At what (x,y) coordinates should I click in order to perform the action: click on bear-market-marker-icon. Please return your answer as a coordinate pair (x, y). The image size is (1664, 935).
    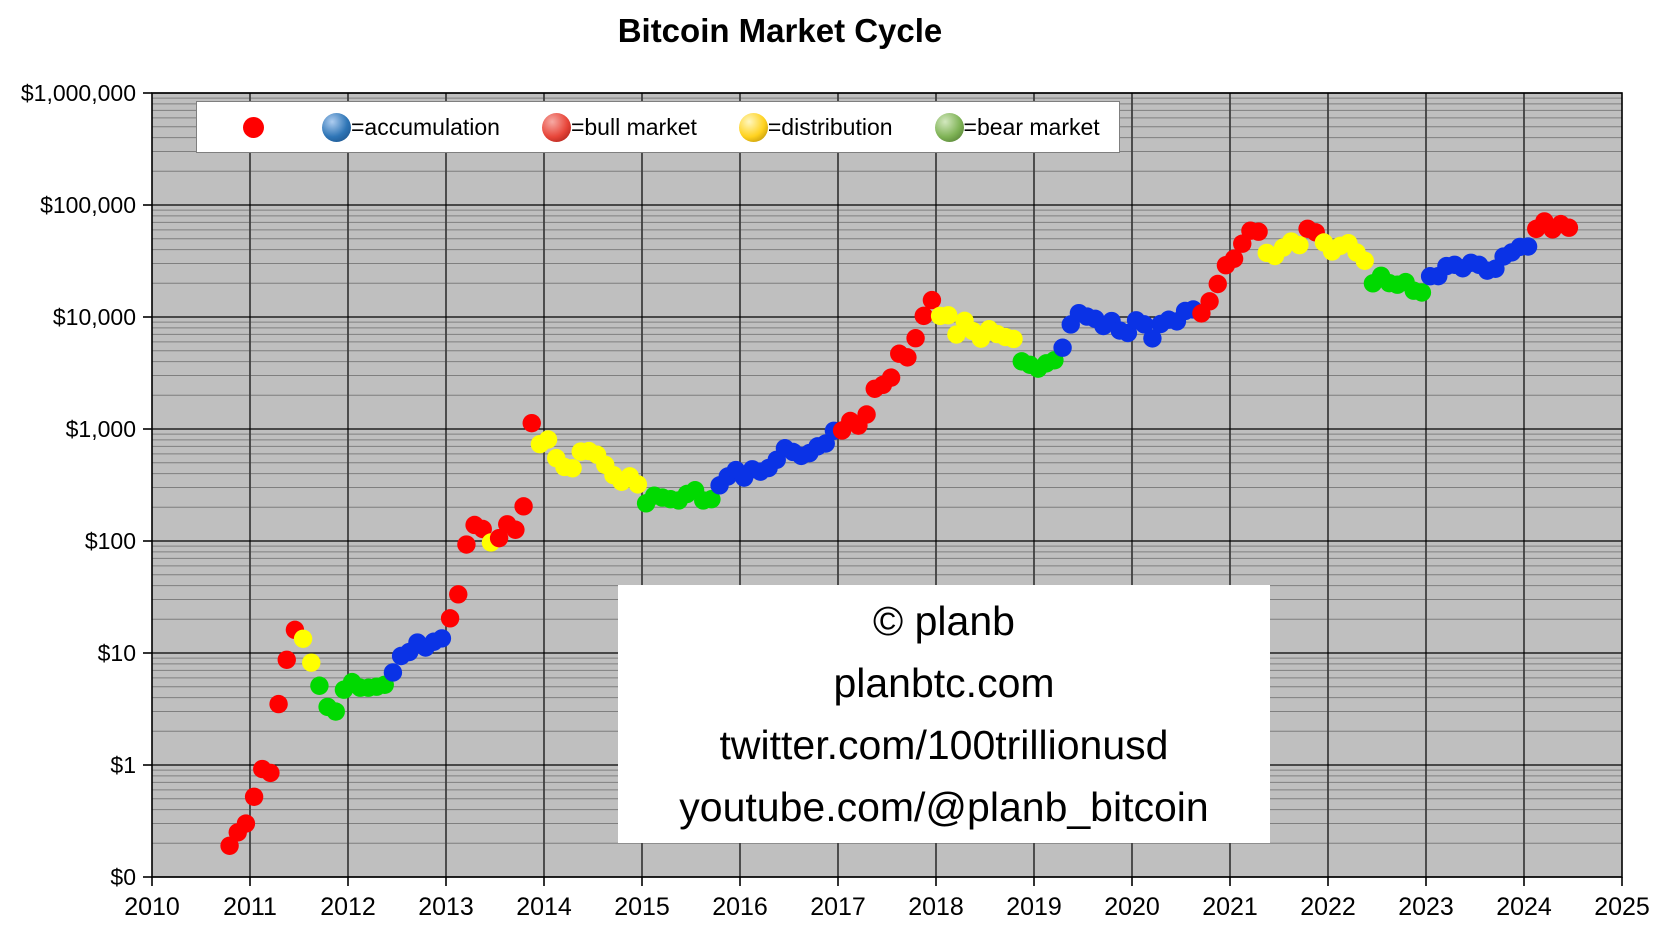
    Looking at the image, I should click on (949, 127).